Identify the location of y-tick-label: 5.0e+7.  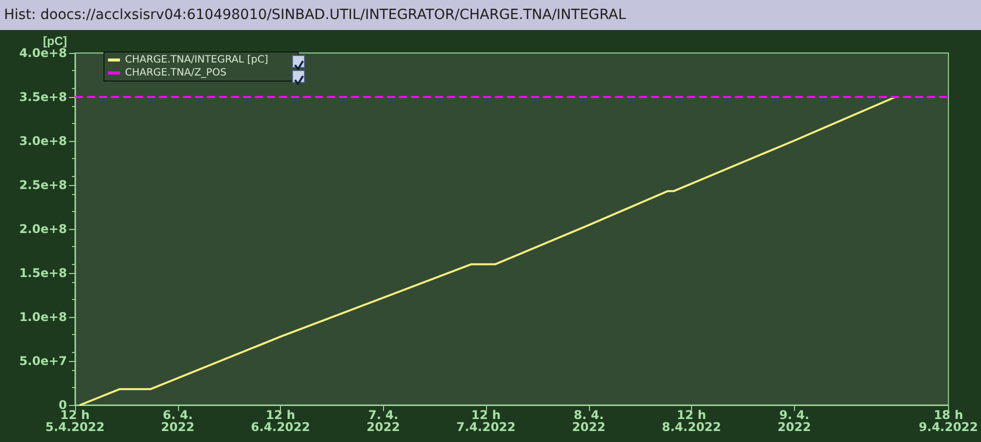
(43, 361).